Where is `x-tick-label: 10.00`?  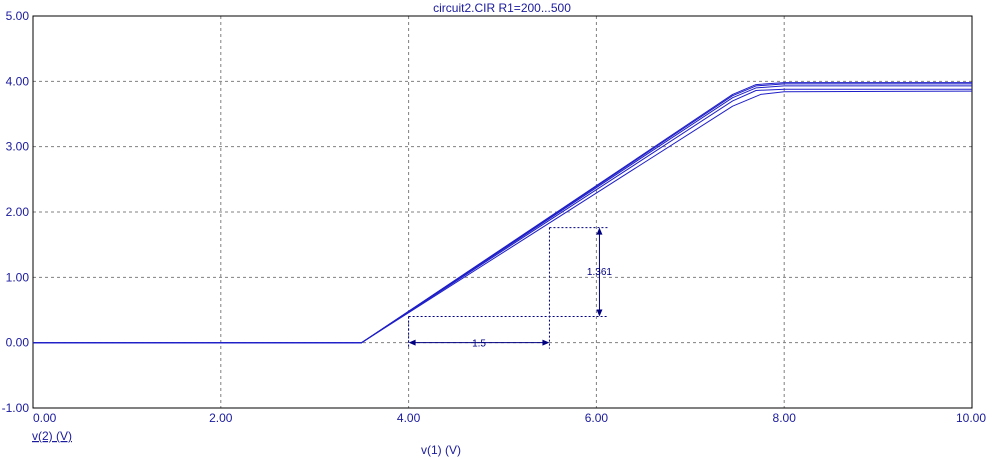 x-tick-label: 10.00 is located at coordinates (971, 418).